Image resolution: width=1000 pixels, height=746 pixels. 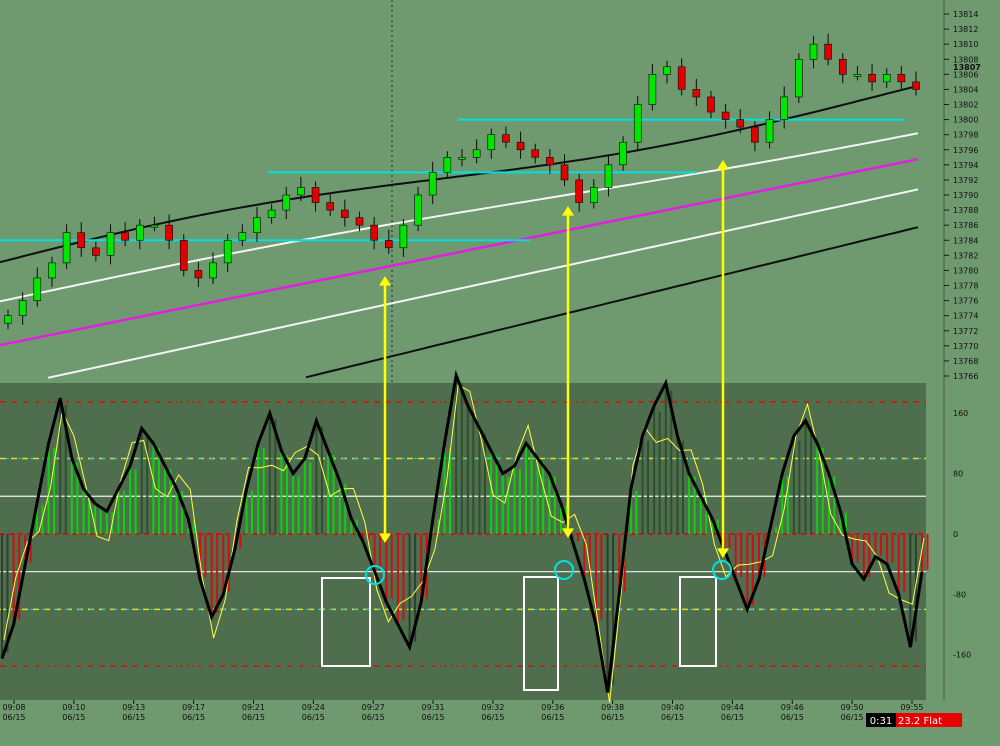 What do you see at coordinates (965, 361) in the screenshot?
I see `price-tick-label: 13768` at bounding box center [965, 361].